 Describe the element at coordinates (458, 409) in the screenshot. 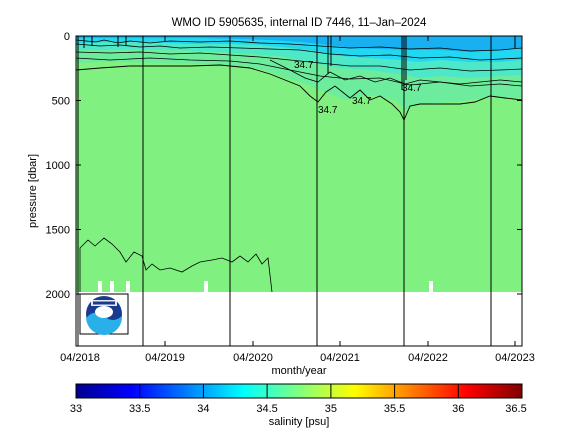

I see `colorbar-tick-label: 36` at that location.